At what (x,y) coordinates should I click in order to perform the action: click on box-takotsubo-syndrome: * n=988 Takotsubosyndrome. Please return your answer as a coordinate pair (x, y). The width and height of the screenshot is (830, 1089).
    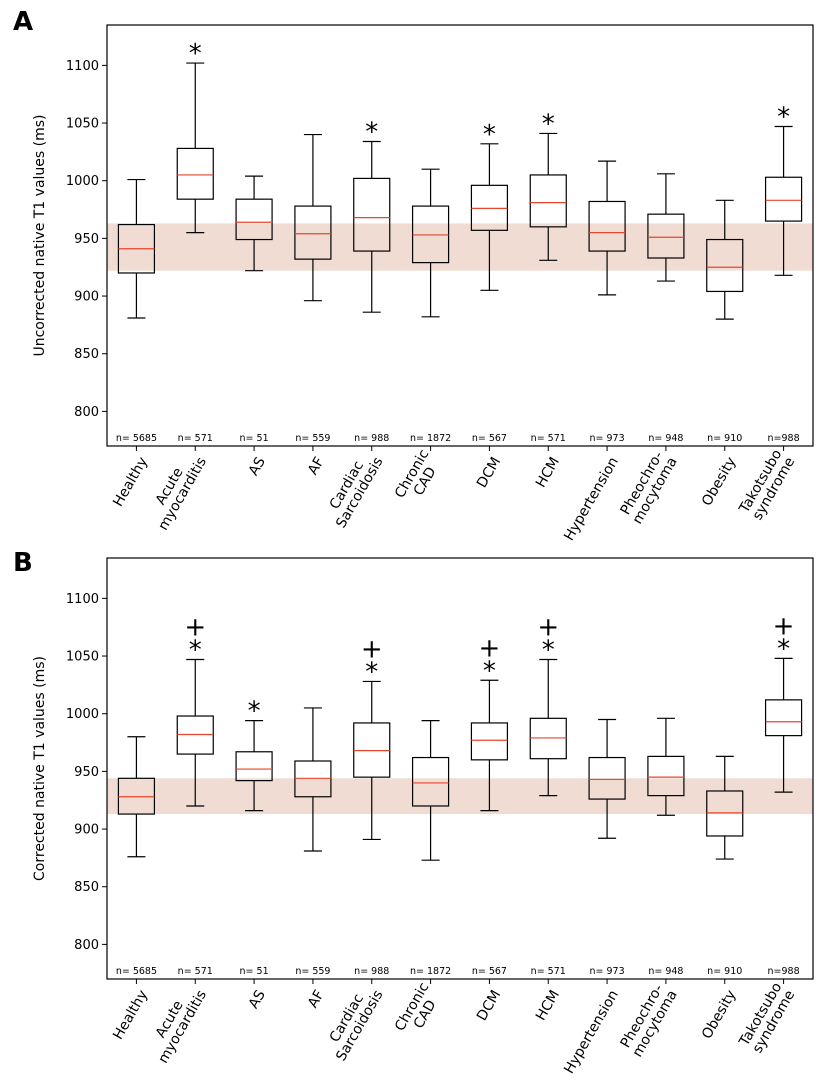
    Looking at the image, I should click on (769, 313).